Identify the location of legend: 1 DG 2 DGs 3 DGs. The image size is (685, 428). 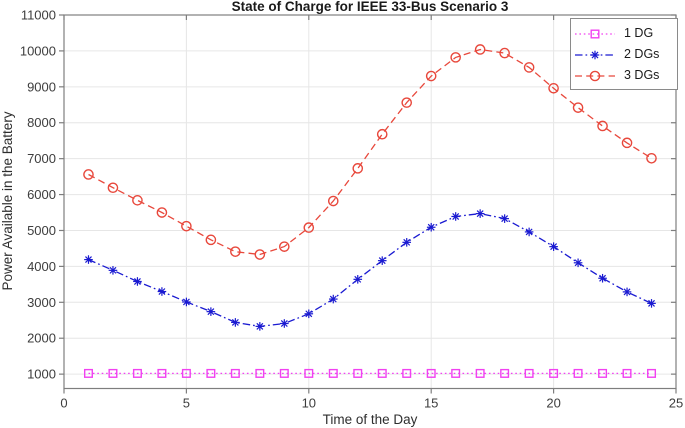
(624, 54).